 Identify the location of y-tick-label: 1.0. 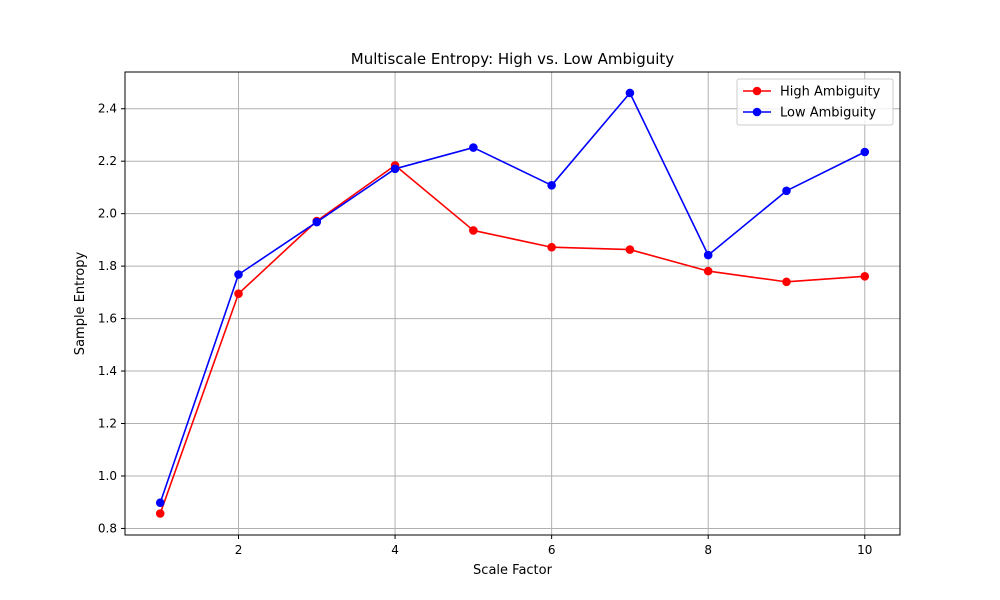
(107, 476).